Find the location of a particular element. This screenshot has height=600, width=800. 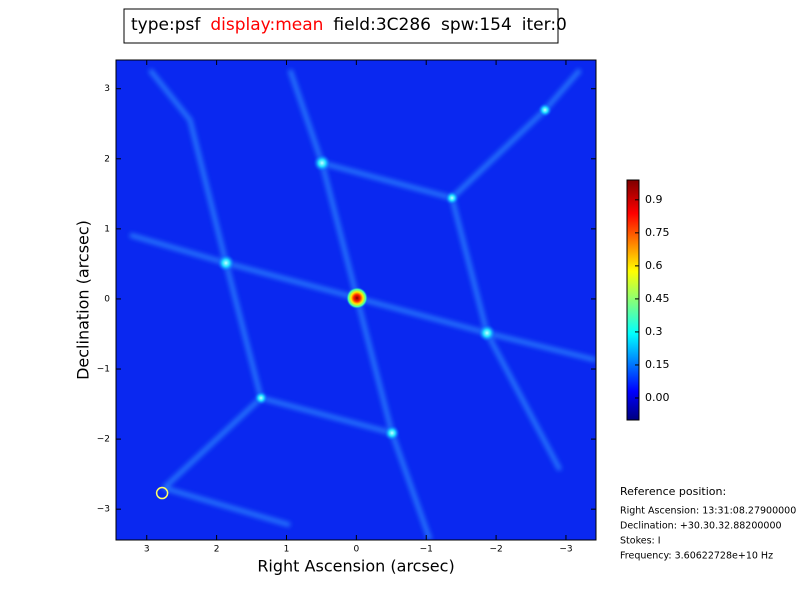

colorbar-tick-label: 0.6 is located at coordinates (654, 265).